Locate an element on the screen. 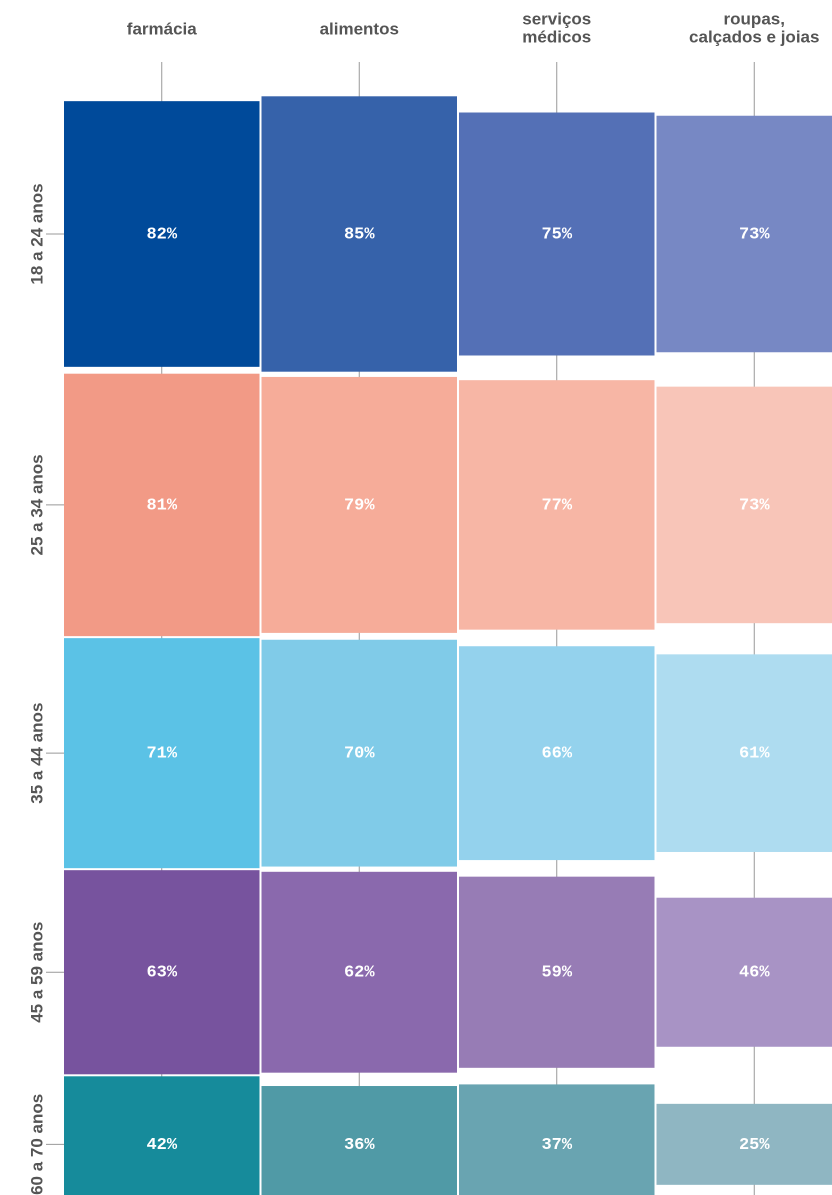  column-header: alimentos is located at coordinates (359, 28).